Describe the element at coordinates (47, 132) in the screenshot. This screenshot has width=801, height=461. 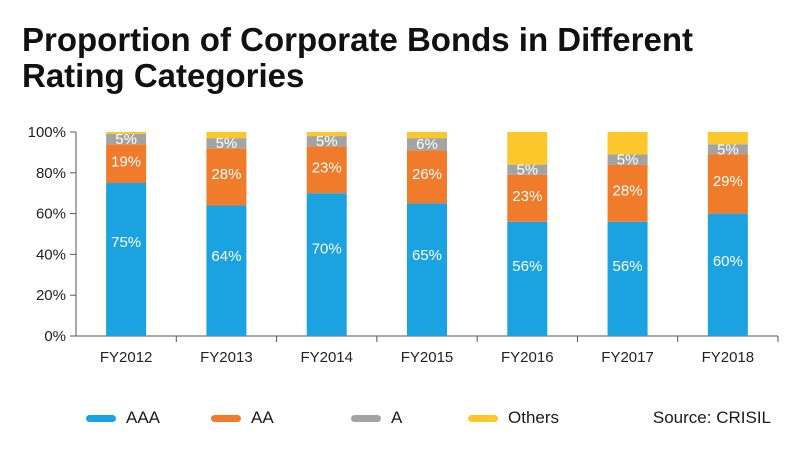
I see `y-tick-label: 100%` at that location.